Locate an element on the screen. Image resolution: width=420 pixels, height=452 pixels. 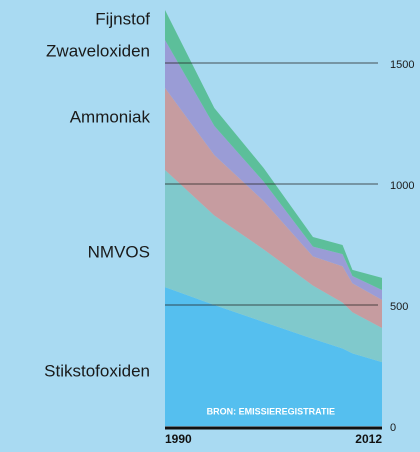
y-tick-label: 1000 is located at coordinates (402, 186).